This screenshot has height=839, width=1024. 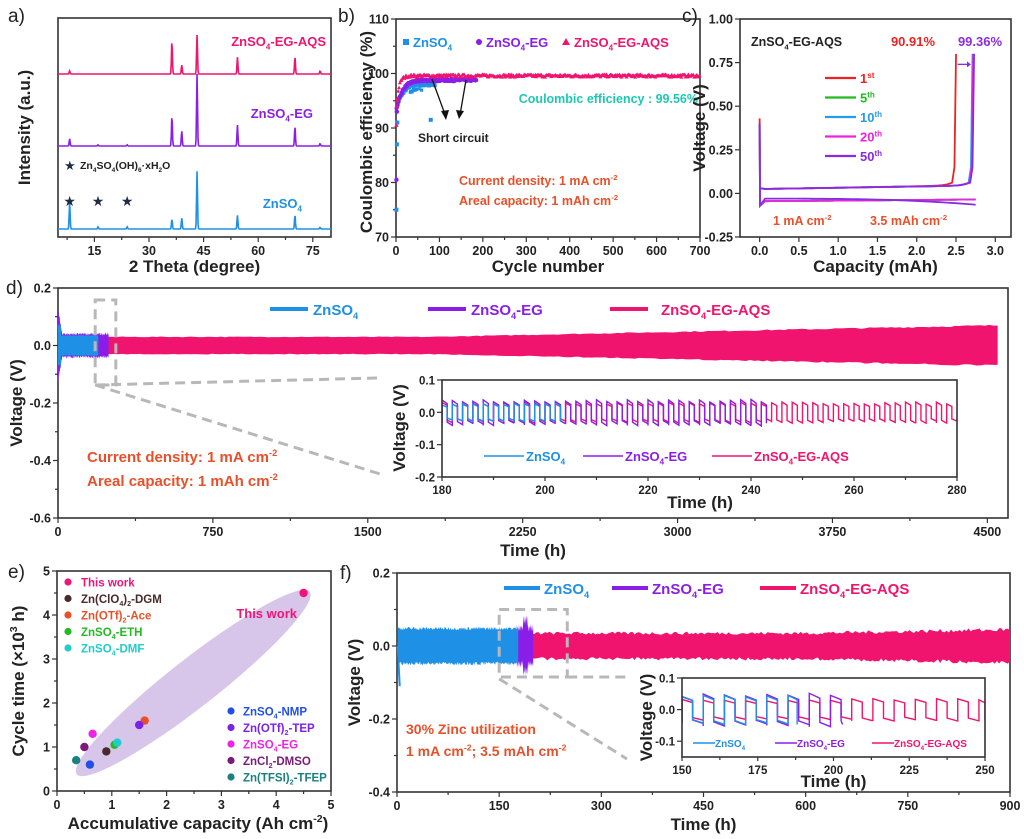 What do you see at coordinates (710, 589) in the screenshot?
I see `text-part: -EG` at bounding box center [710, 589].